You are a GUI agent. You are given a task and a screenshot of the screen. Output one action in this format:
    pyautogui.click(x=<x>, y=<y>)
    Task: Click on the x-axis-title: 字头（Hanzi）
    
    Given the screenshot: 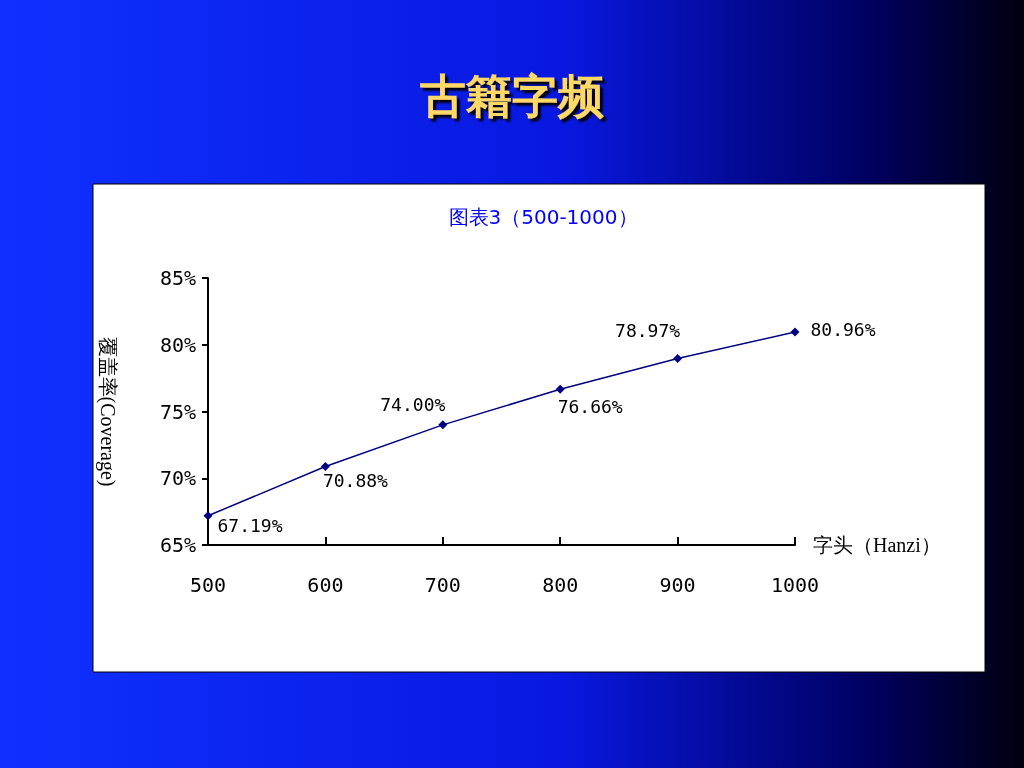 What is the action you would take?
    pyautogui.click(x=877, y=545)
    